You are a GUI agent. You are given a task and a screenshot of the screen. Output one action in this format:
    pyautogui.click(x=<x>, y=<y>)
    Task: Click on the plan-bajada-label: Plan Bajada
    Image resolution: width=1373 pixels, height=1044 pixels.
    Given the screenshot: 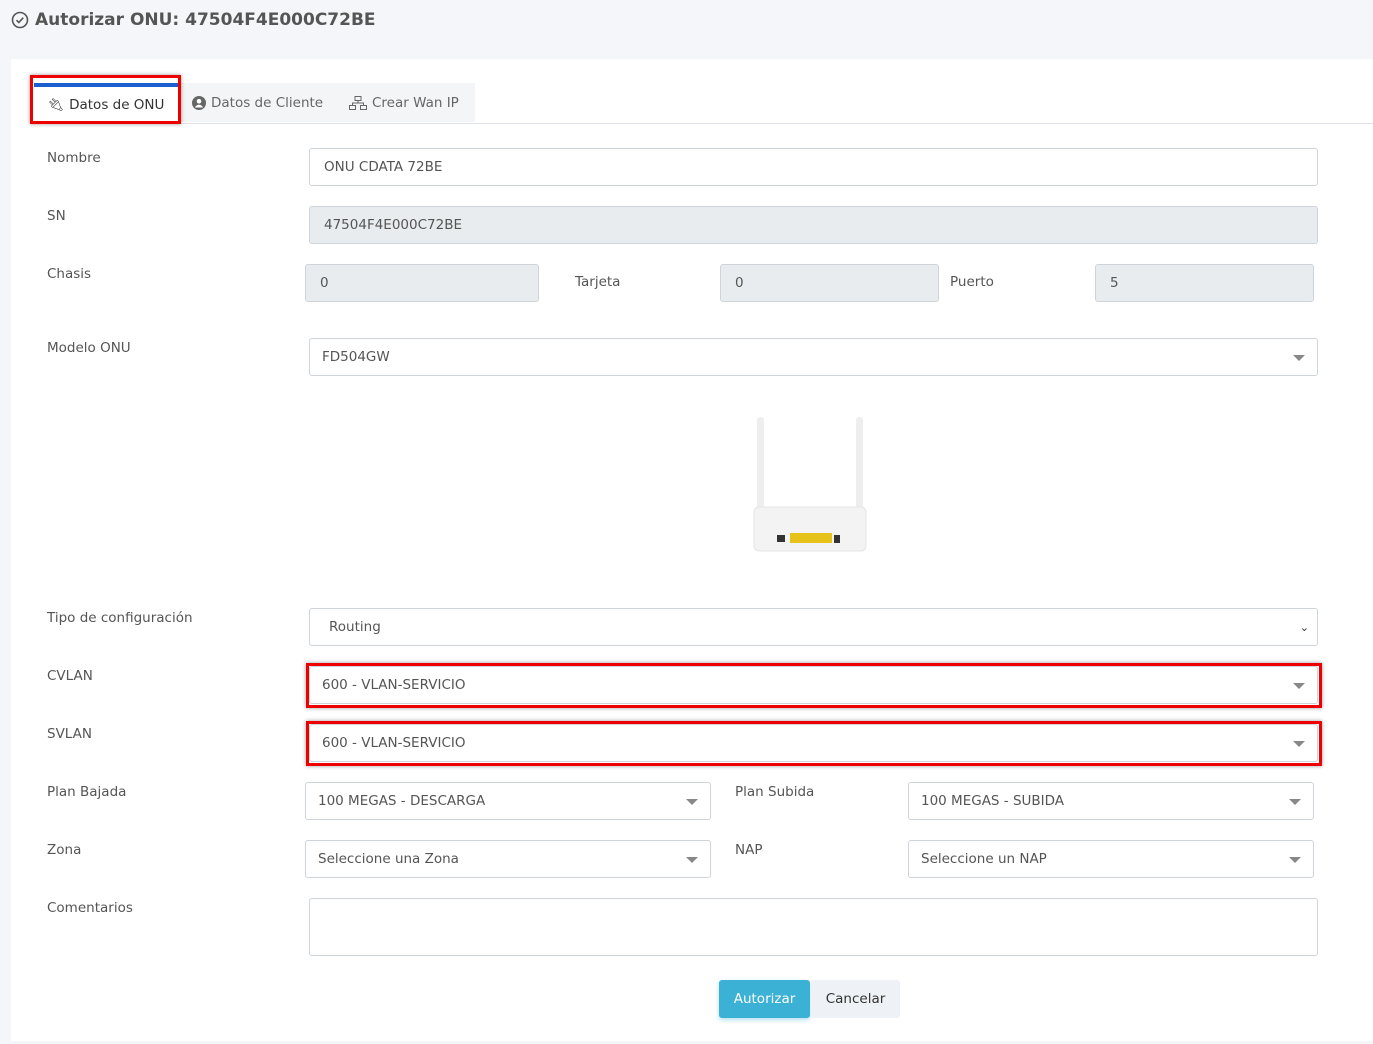 What is the action you would take?
    pyautogui.click(x=87, y=792)
    